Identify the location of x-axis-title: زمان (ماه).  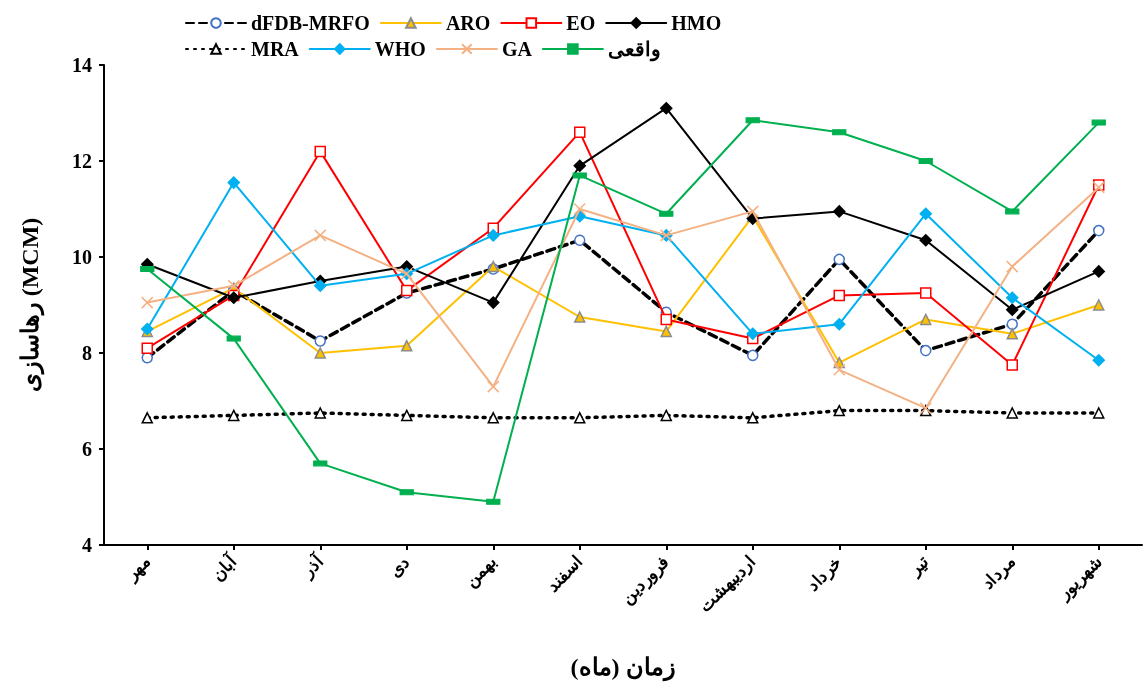
(623, 668).